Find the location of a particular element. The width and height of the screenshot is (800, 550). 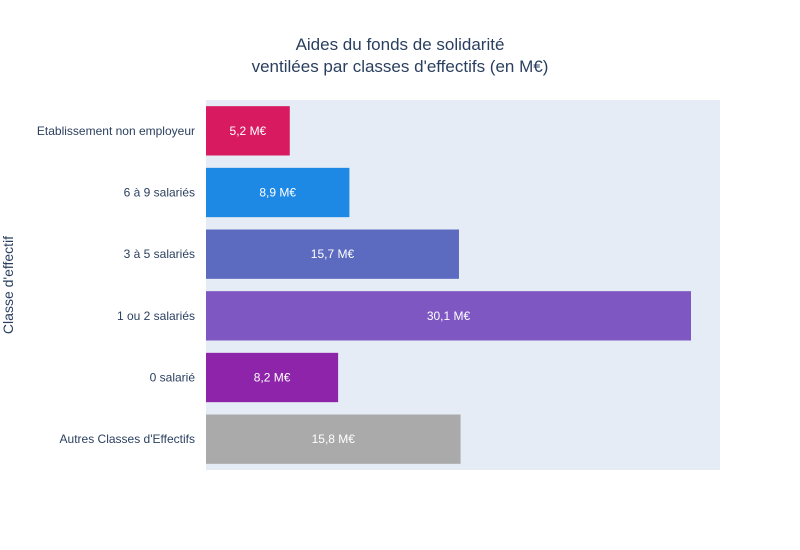

y-tick-label: 6 à 9 salariés is located at coordinates (159, 193).